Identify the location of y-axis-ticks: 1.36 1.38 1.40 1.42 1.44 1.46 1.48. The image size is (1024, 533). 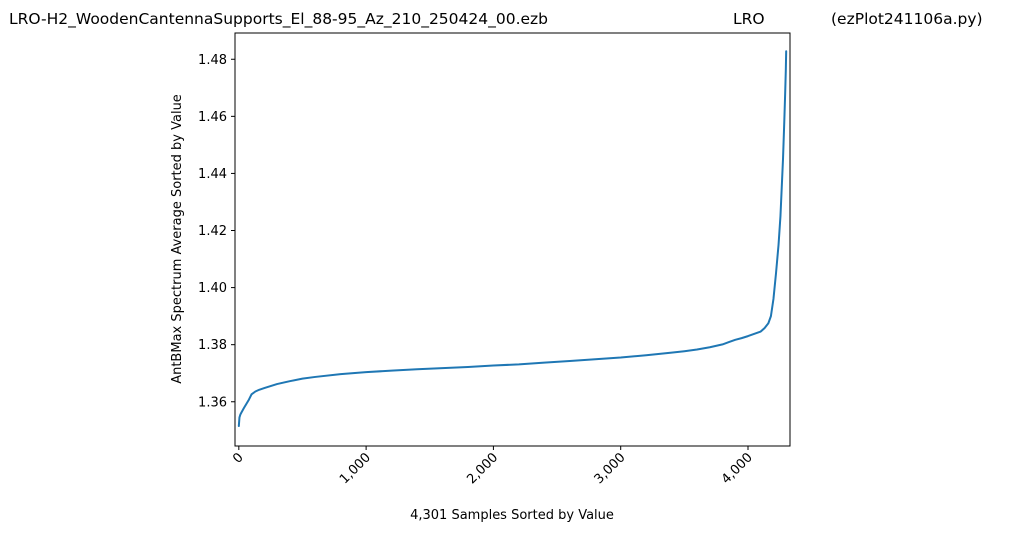
(216, 231).